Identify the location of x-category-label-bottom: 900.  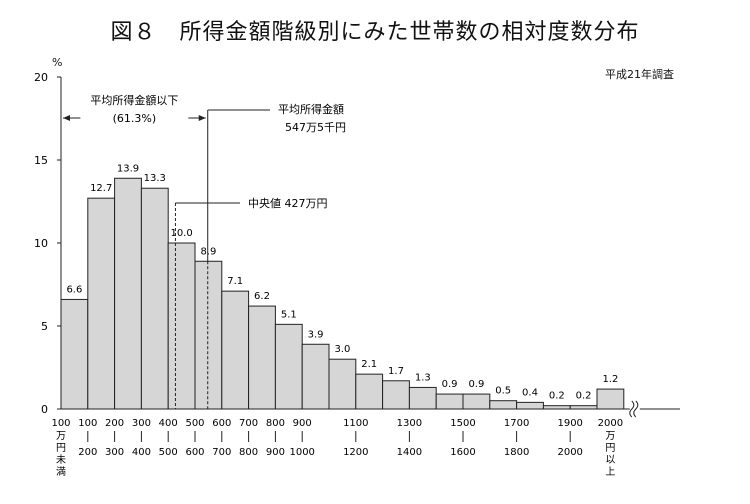
(275, 452).